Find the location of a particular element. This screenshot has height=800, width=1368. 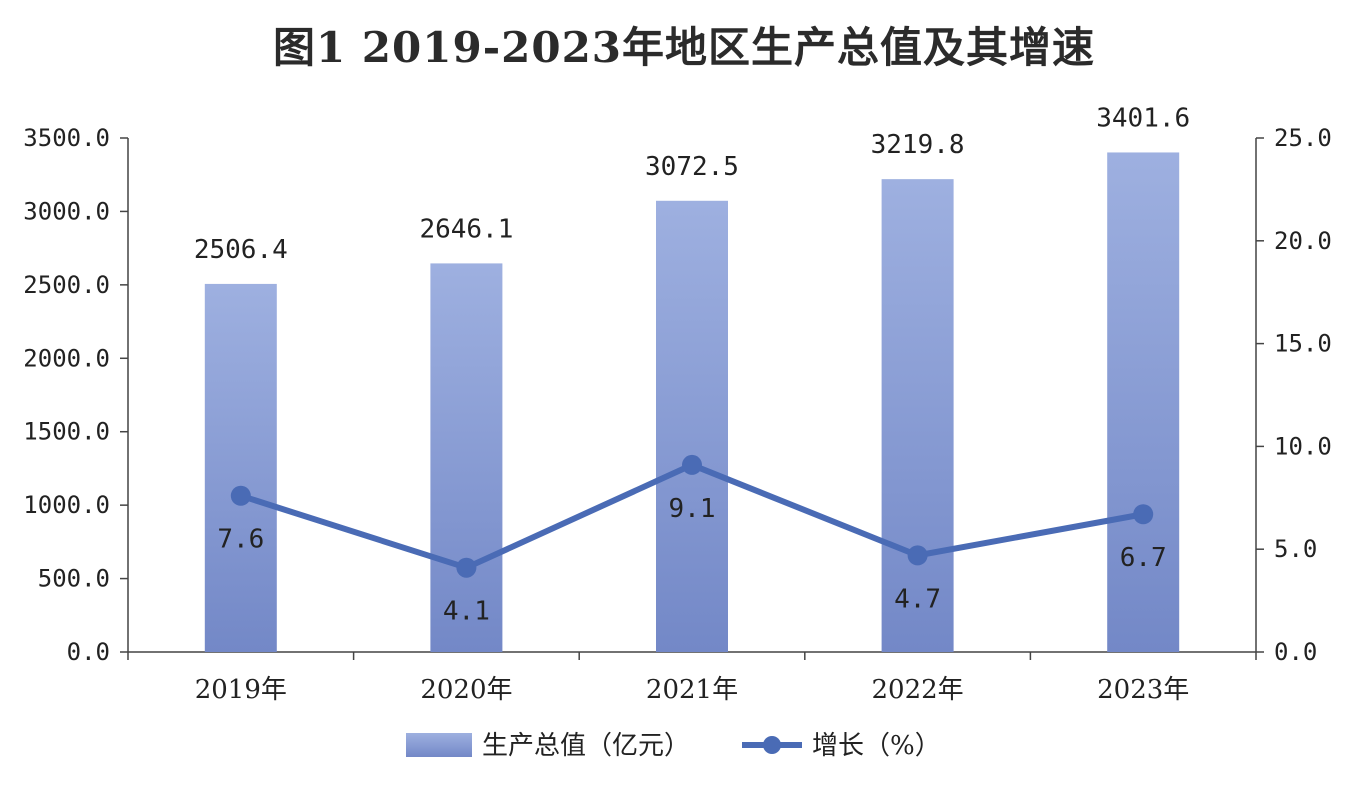

left-tick-label: 500.0 is located at coordinates (74, 579).